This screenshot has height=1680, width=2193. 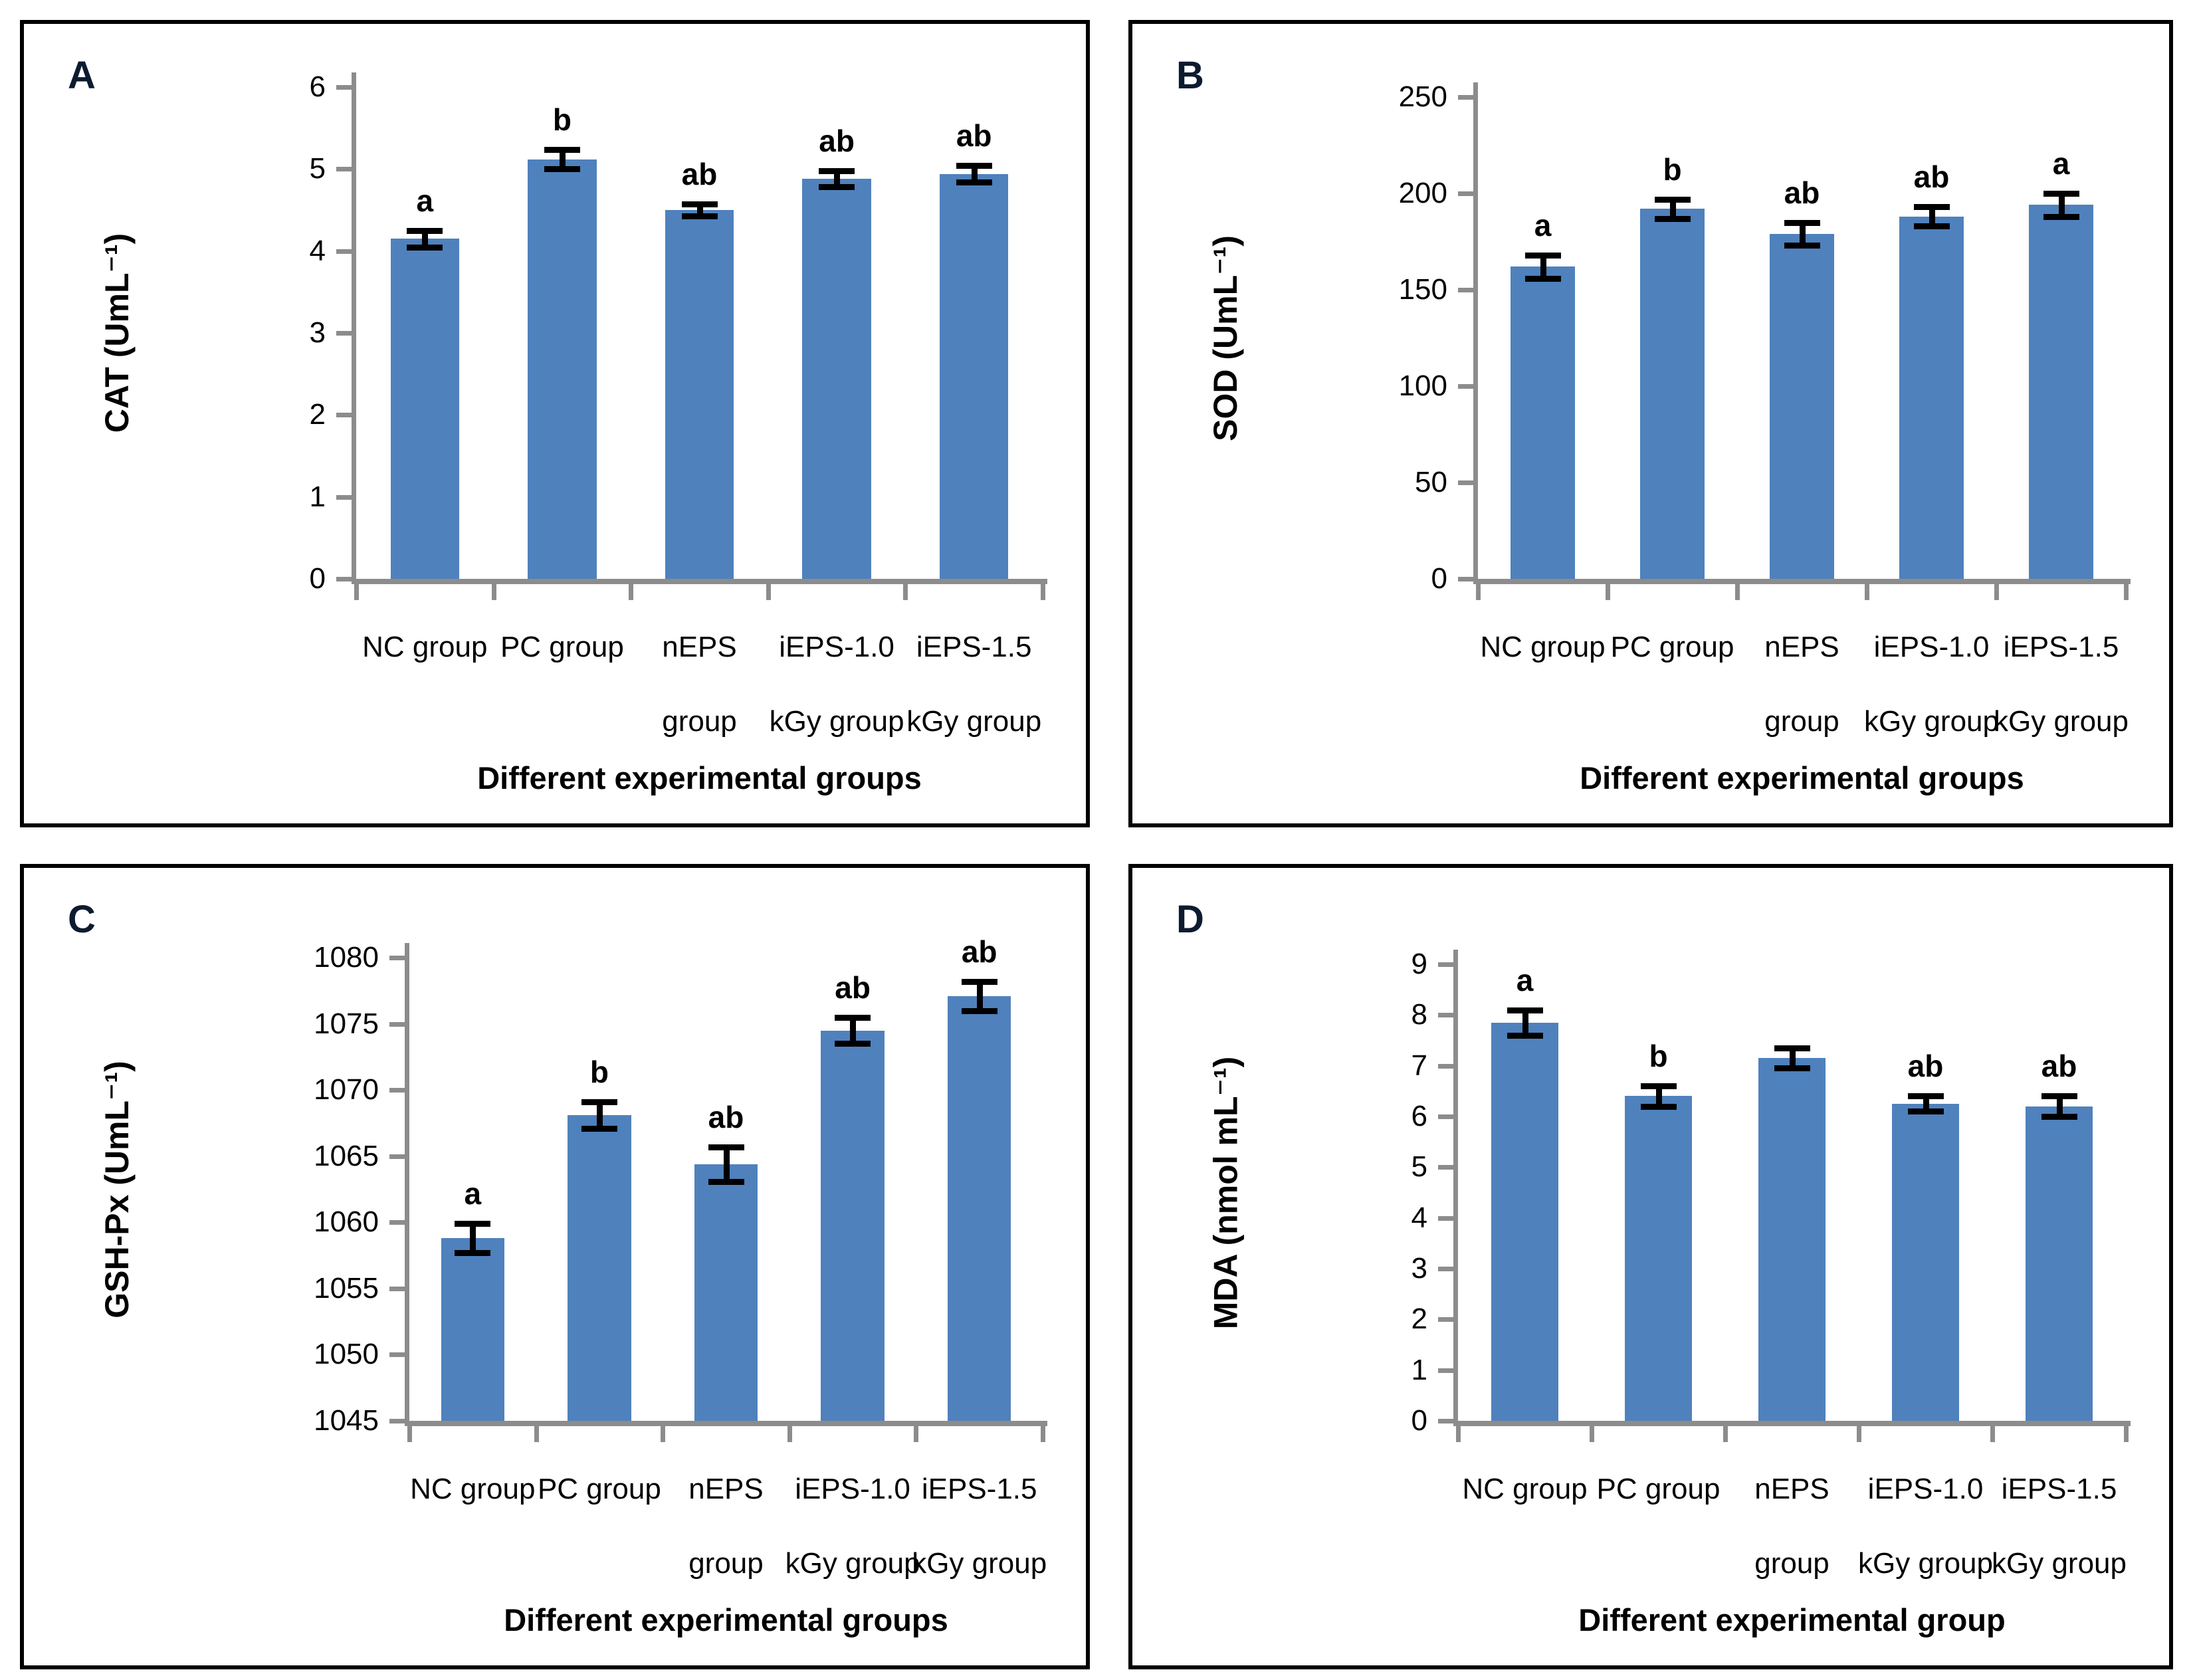 What do you see at coordinates (317, 496) in the screenshot?
I see `y-tick-label: 1` at bounding box center [317, 496].